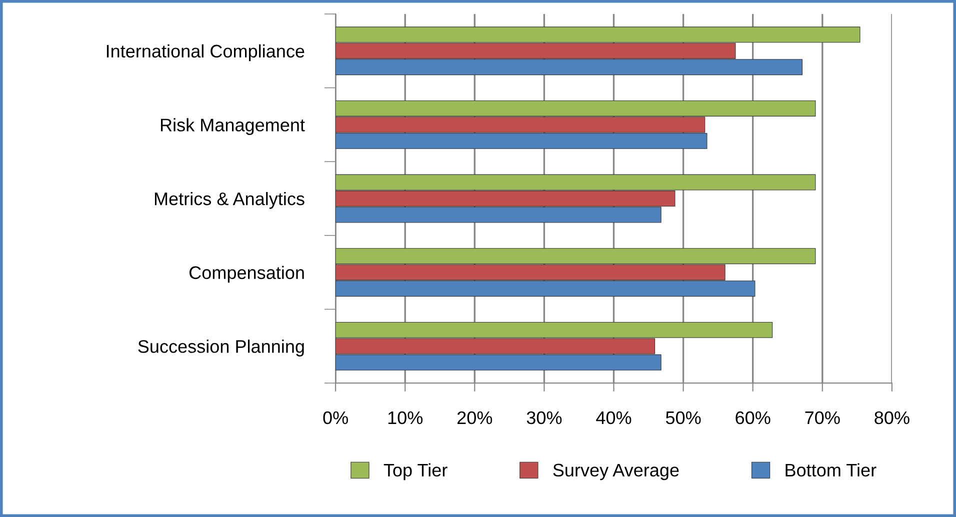 This screenshot has width=956, height=517. Describe the element at coordinates (544, 417) in the screenshot. I see `x-tick-label: 30%` at that location.